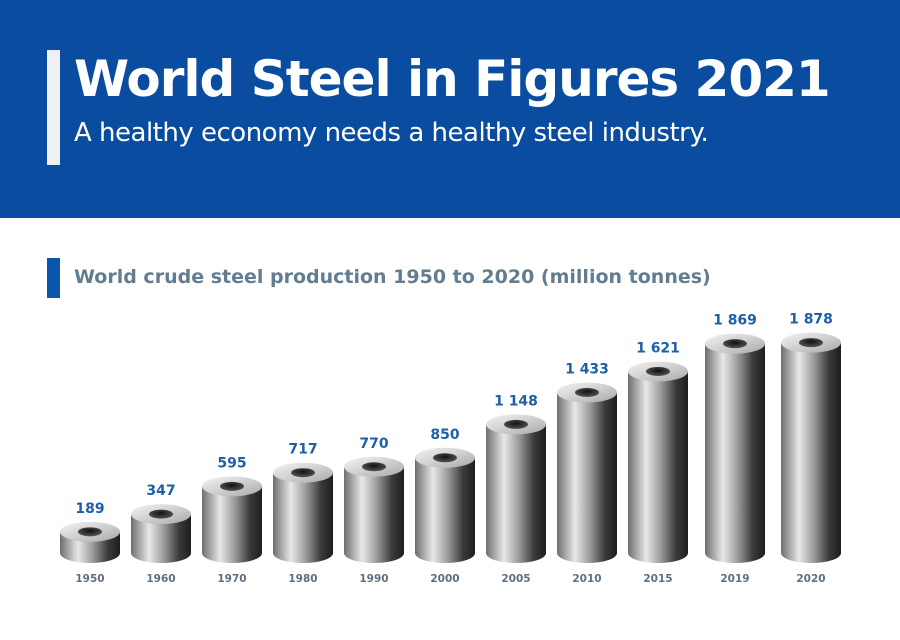 Image resolution: width=900 pixels, height=640 pixels. I want to click on value-label: 595, so click(231, 463).